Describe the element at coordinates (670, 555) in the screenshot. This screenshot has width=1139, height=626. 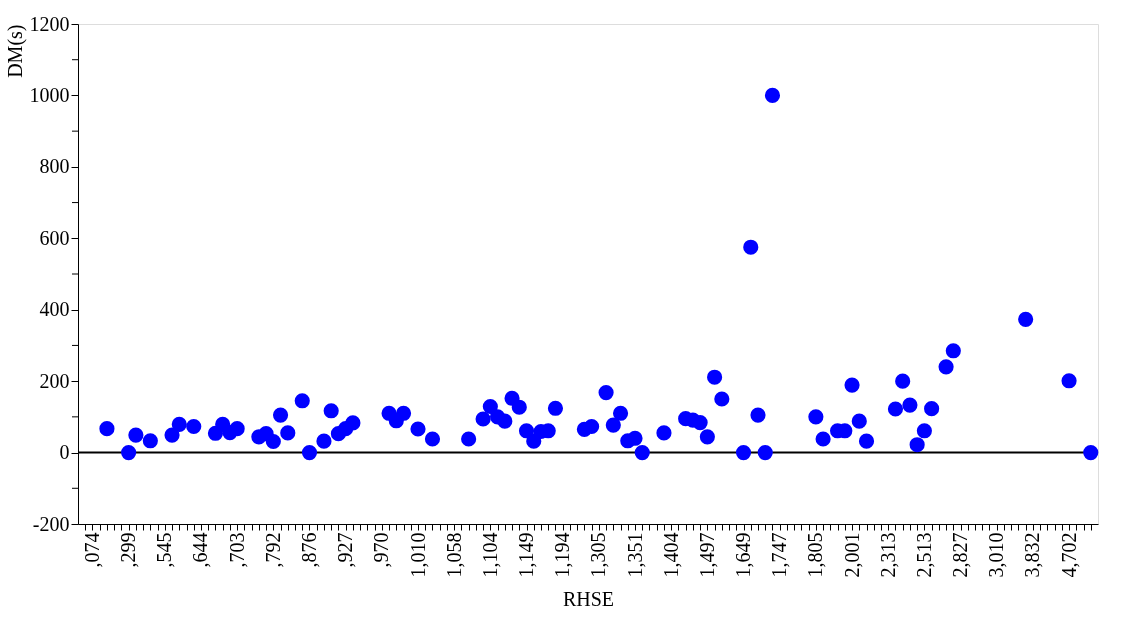
I see `x-tick-label: 1,404` at that location.